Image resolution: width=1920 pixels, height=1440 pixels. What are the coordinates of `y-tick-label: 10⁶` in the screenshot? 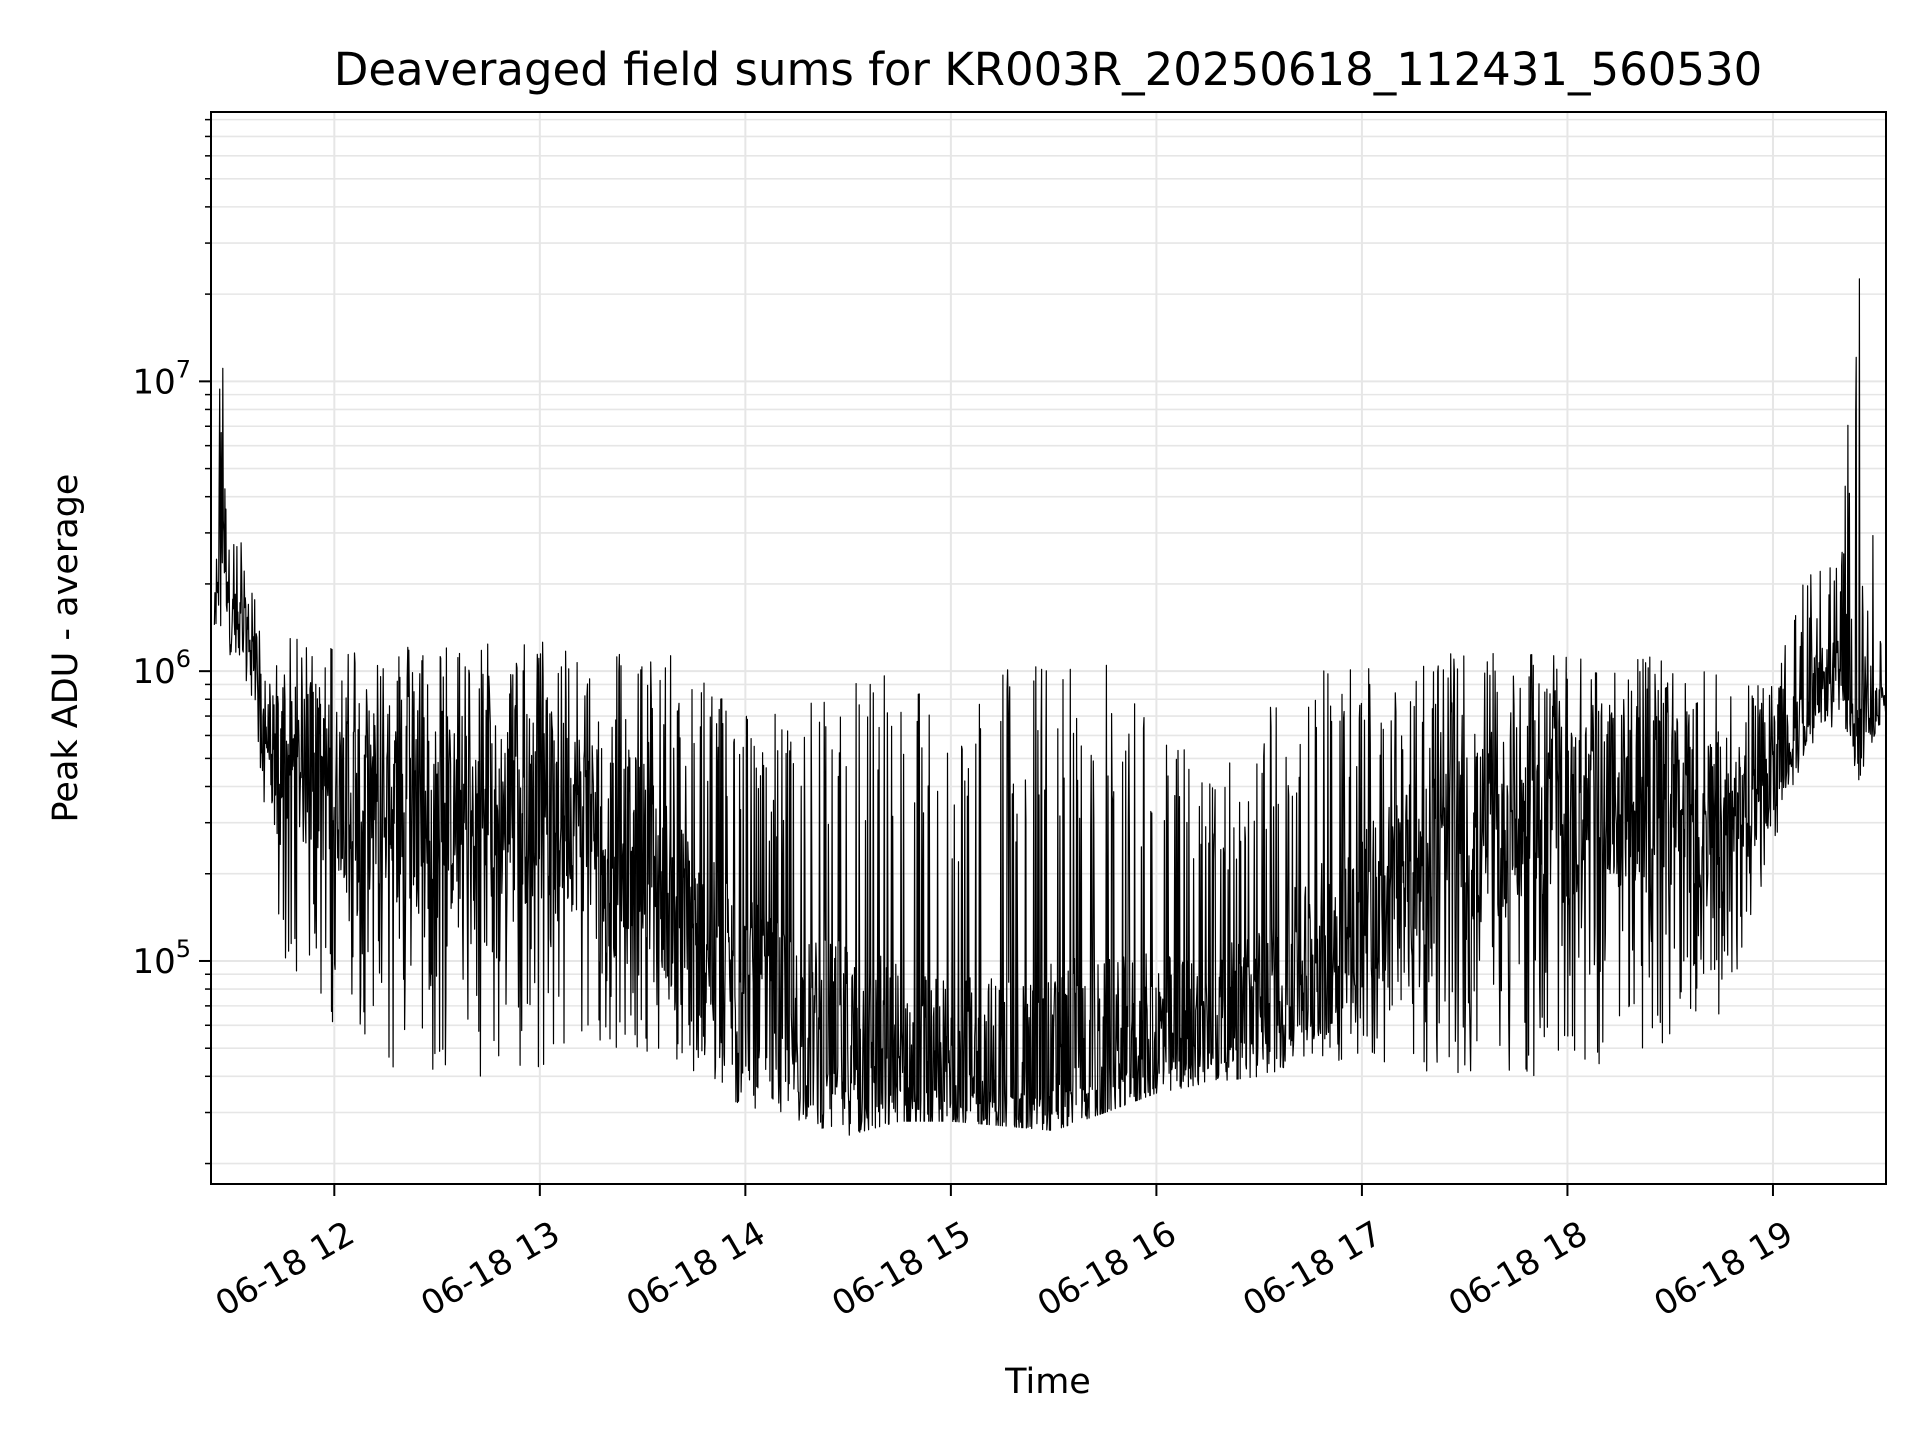 It's located at (161, 668).